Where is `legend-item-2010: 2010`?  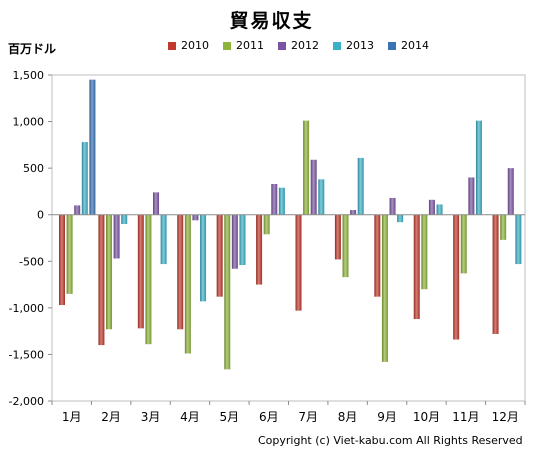 legend-item-2010: 2010 is located at coordinates (188, 45).